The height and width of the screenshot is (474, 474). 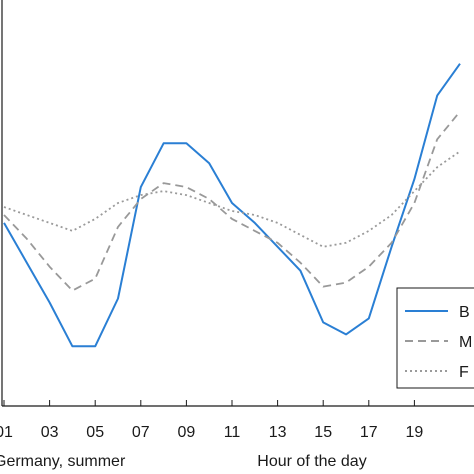 I want to click on x-tick-label: 13, so click(x=278, y=432).